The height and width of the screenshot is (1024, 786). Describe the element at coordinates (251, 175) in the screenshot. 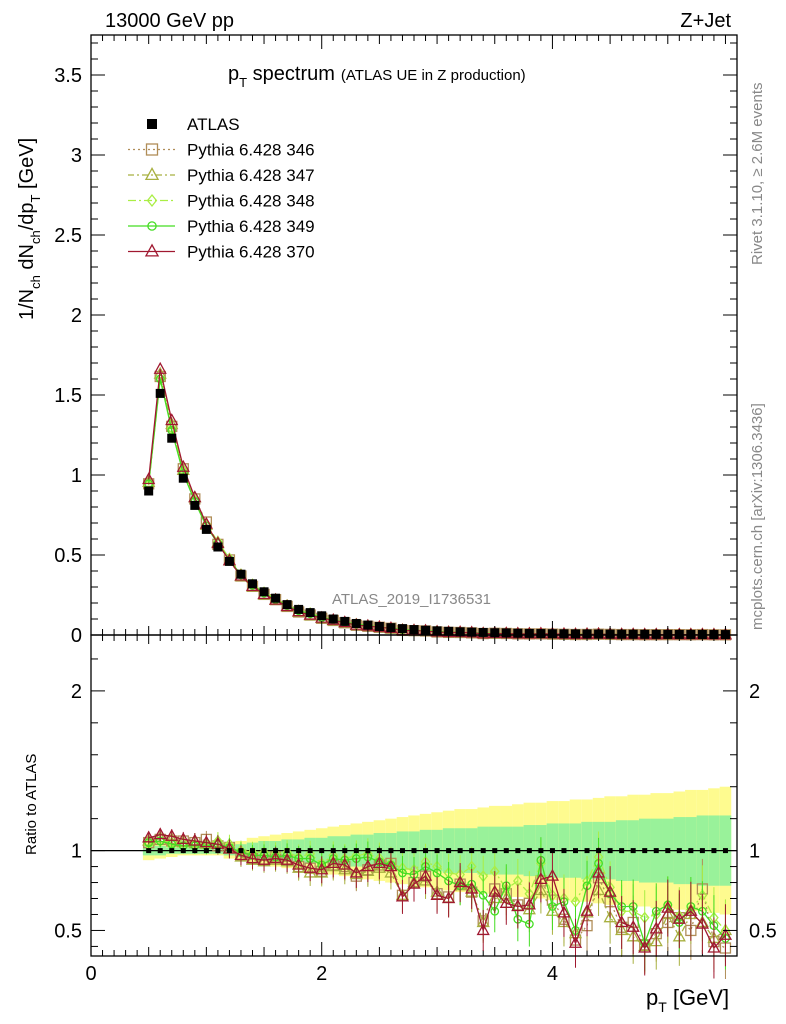

I see `legend-label: Pythia 6.428 347` at that location.